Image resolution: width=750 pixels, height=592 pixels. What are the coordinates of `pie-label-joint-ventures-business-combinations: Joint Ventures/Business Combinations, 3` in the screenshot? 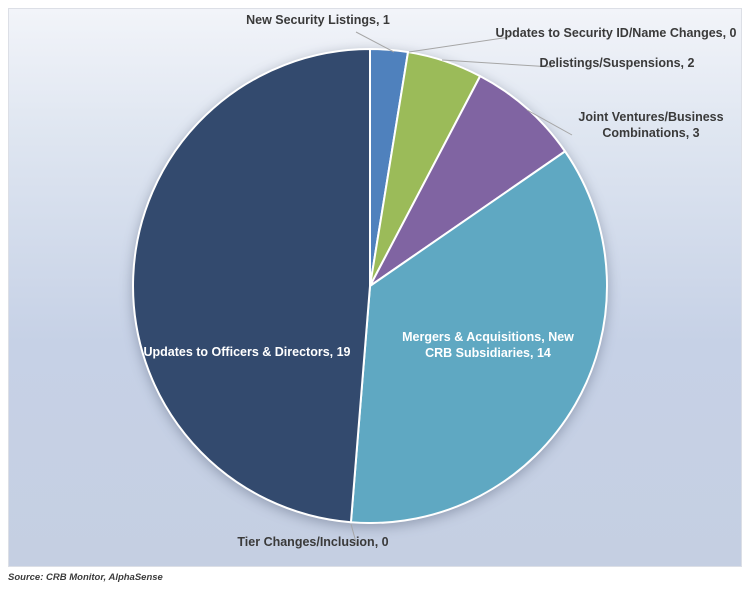 It's located at (651, 125).